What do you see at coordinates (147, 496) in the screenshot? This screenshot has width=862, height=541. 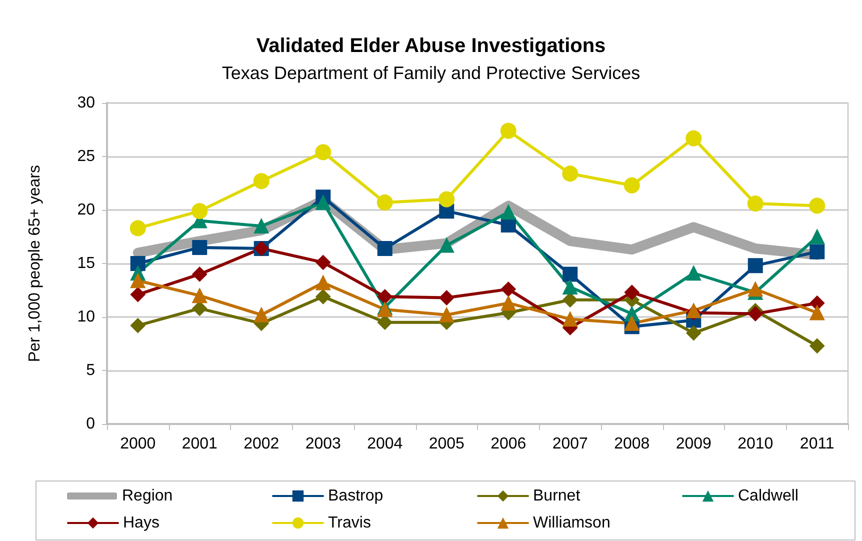 I see `legend-label: Region` at bounding box center [147, 496].